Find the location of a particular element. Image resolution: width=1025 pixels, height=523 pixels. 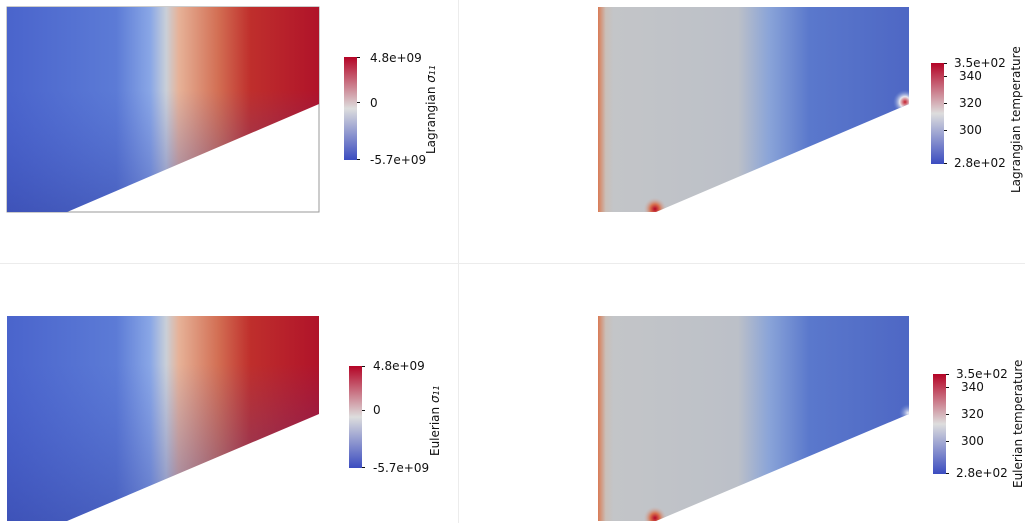

colorbar-title: Lagrangian temperature is located at coordinates (1016, 119).